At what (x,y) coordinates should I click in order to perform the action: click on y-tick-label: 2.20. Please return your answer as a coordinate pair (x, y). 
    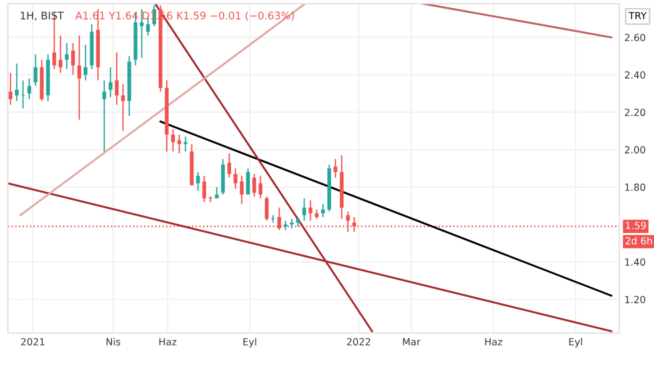
    Looking at the image, I should click on (635, 112).